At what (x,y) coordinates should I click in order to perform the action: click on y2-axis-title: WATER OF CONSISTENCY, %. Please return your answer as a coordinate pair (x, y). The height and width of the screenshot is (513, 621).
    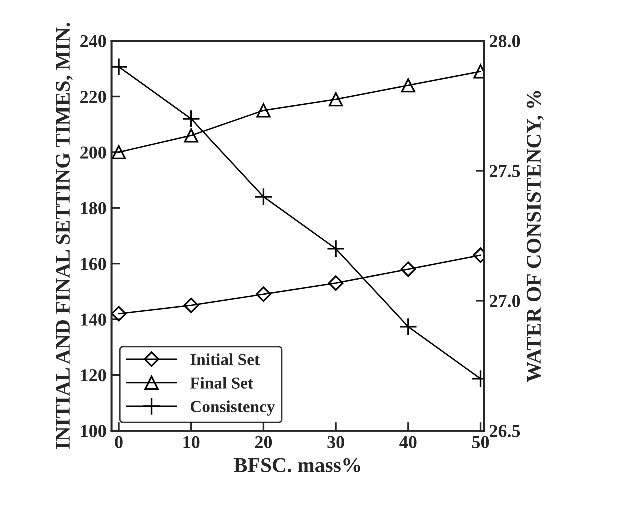
    Looking at the image, I should click on (535, 236).